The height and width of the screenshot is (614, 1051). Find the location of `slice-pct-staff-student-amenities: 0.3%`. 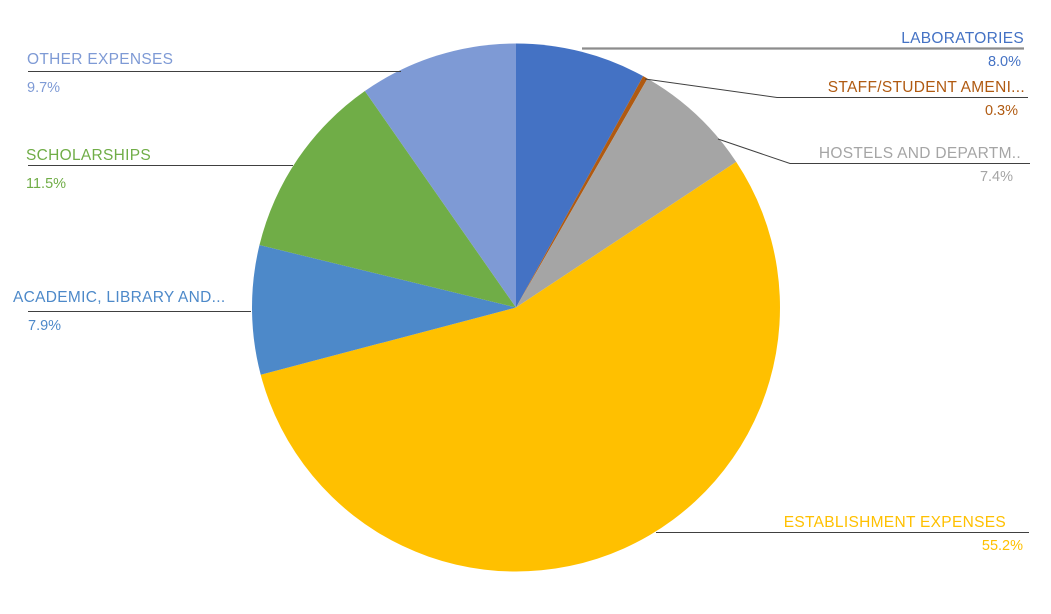

slice-pct-staff-student-amenities: 0.3% is located at coordinates (1001, 111).